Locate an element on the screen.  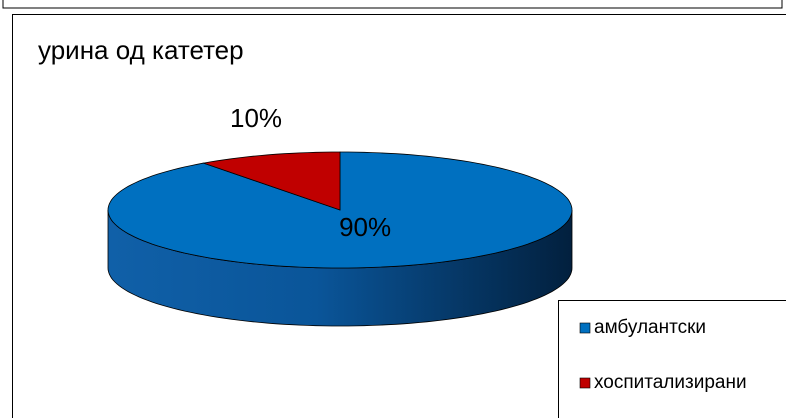
slice is located at coordinates (271, 181).